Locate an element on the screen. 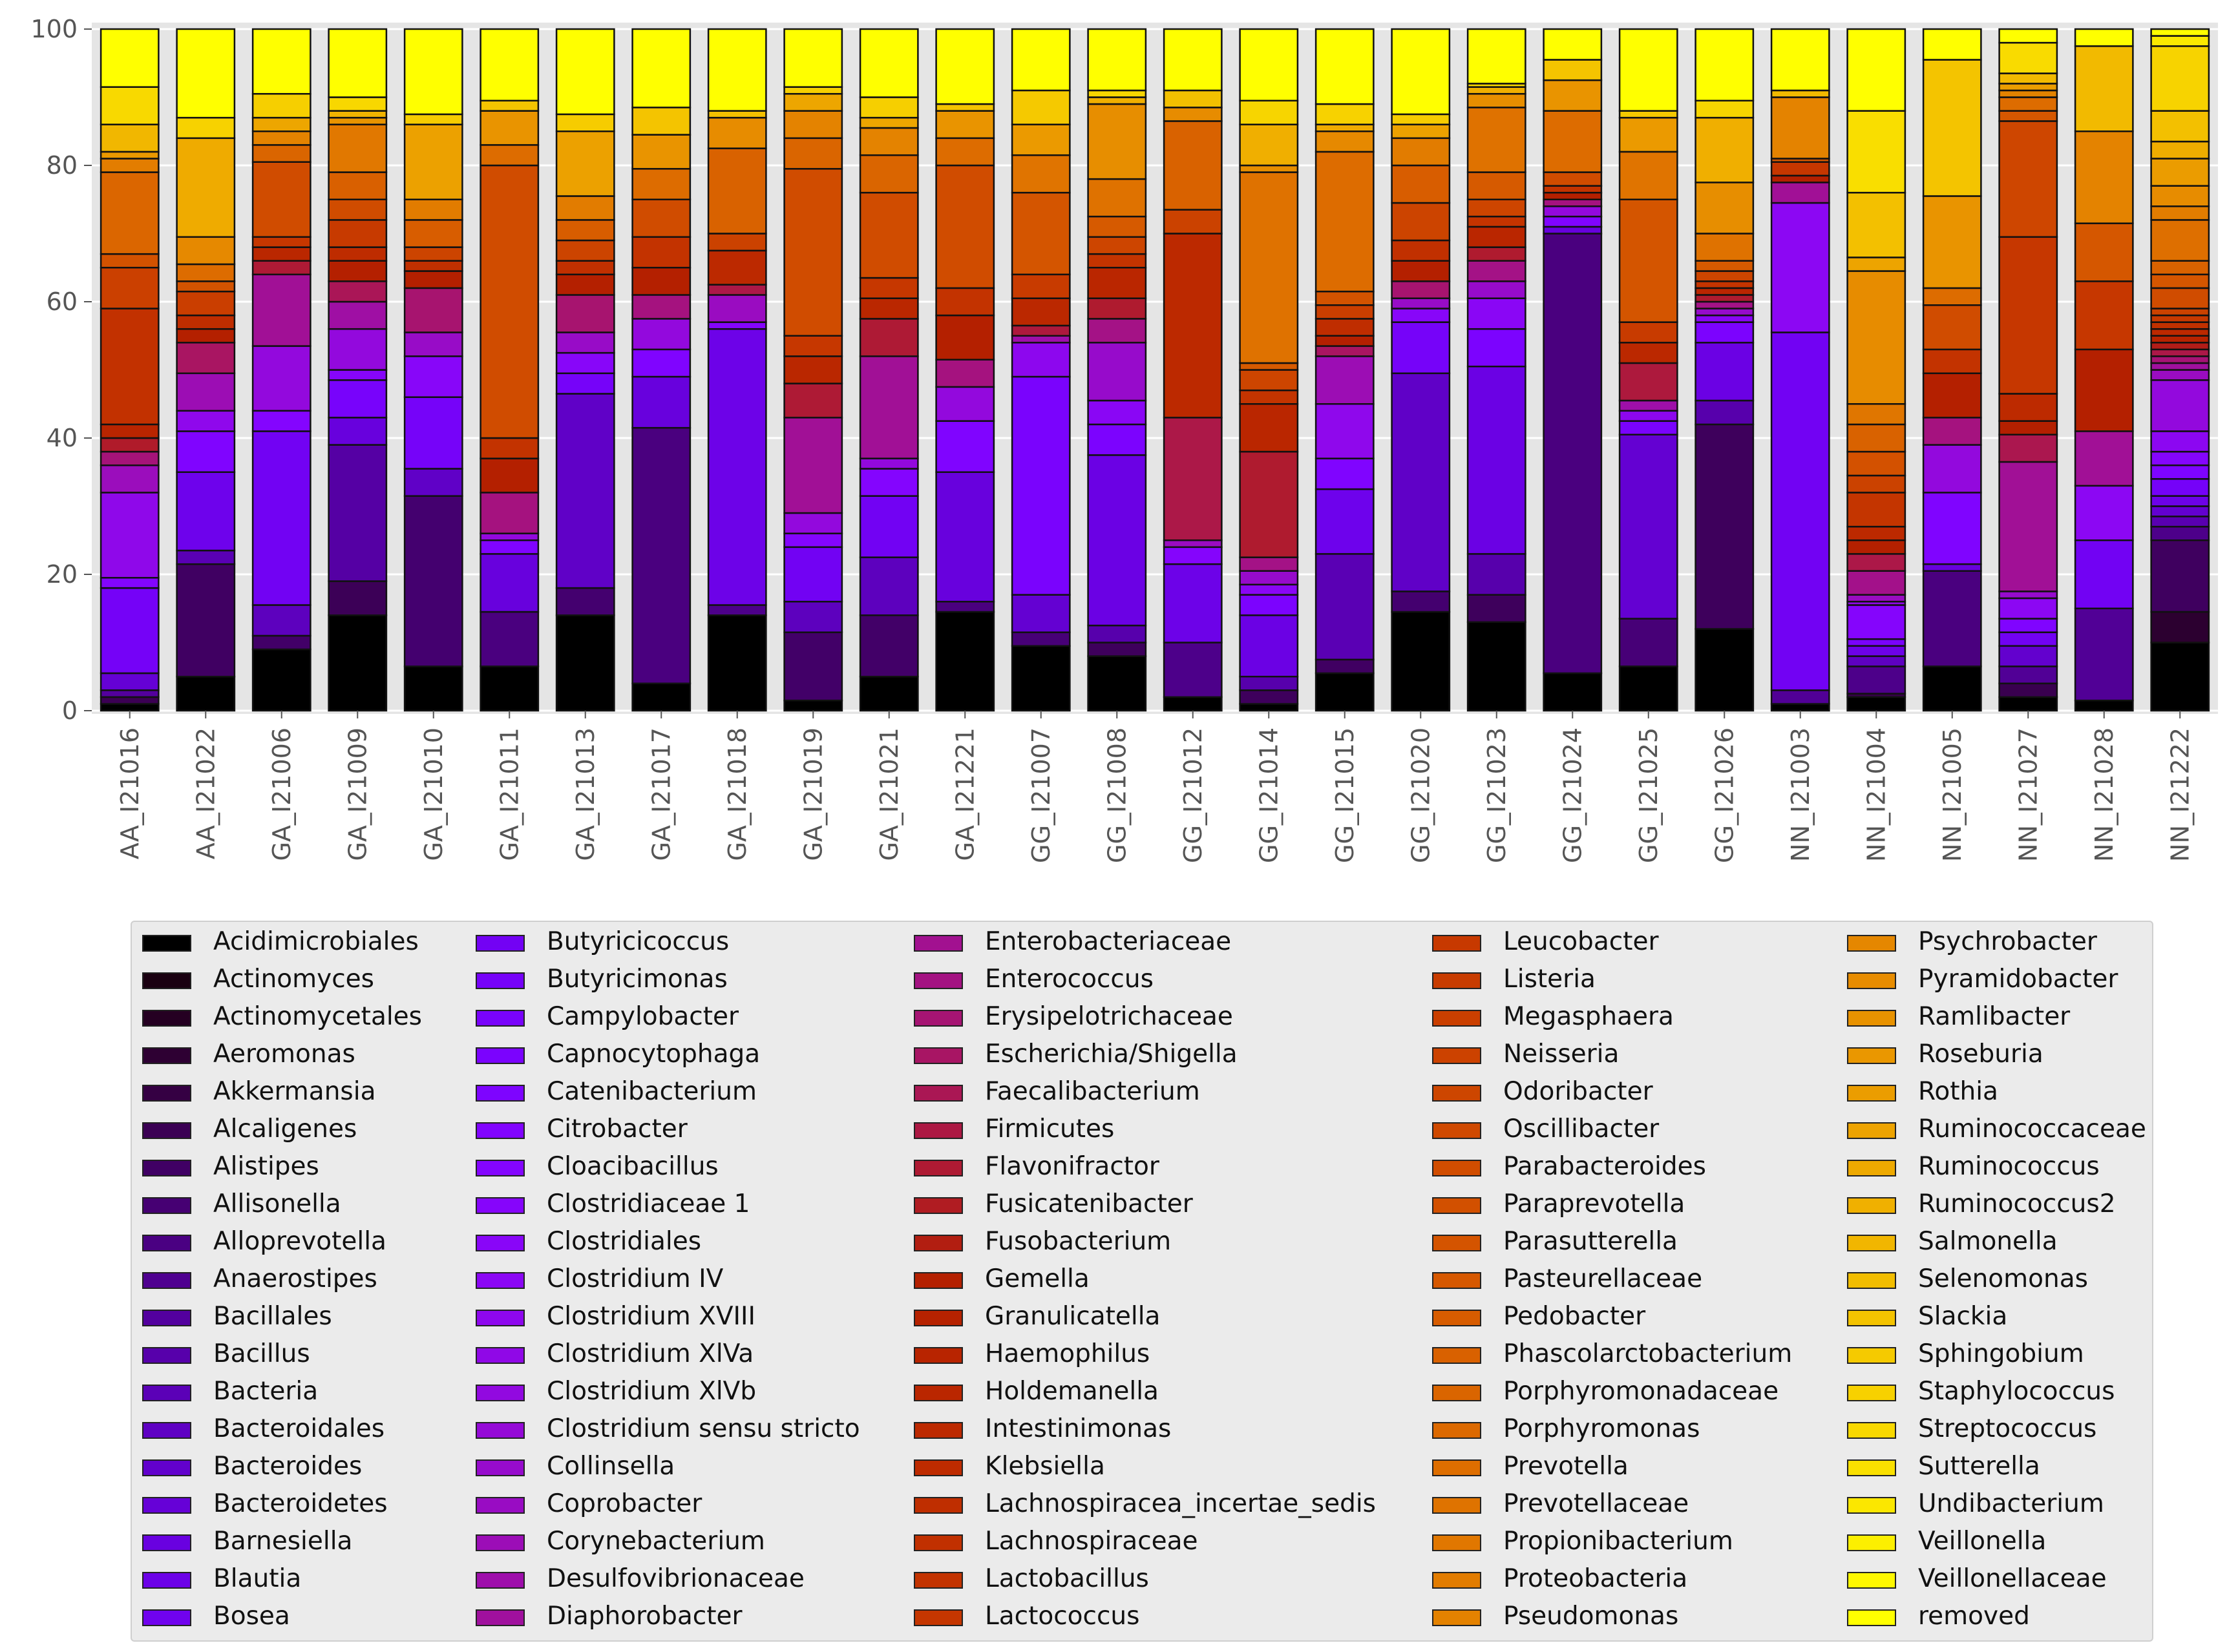  legend-label: Ruminococcus2 is located at coordinates (2017, 1203).